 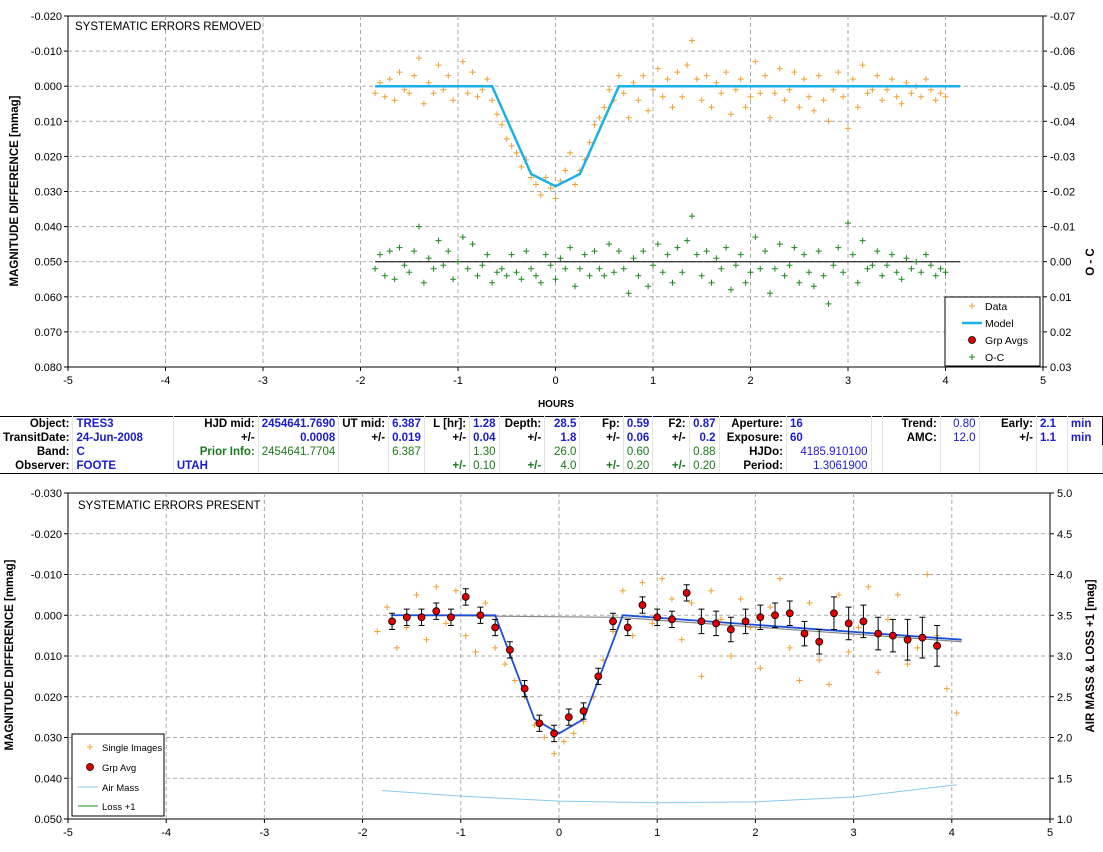 What do you see at coordinates (263, 381) in the screenshot?
I see `x-tick-label: -3` at bounding box center [263, 381].